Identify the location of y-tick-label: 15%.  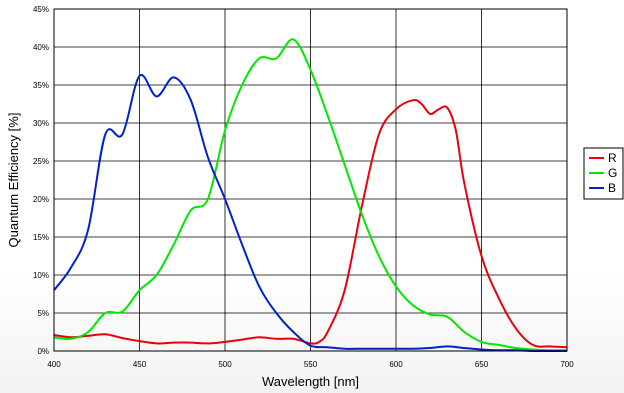
(41, 237).